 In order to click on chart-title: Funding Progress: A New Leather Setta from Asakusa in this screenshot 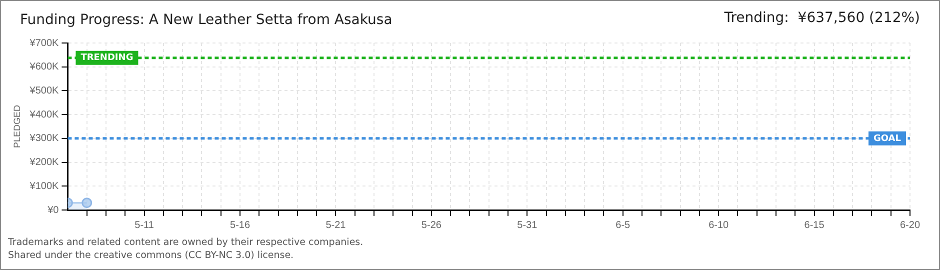, I will do `click(206, 20)`.